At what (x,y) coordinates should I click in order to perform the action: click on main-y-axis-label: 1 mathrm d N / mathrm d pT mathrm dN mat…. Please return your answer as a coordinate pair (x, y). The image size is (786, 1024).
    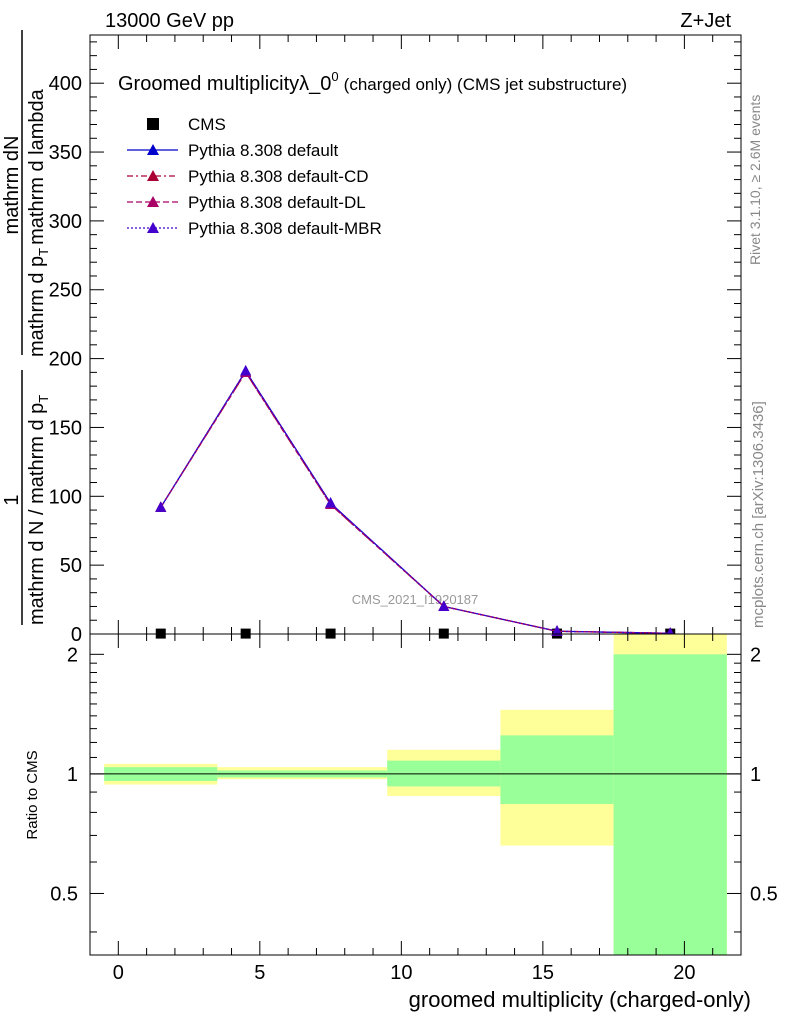
    Looking at the image, I should click on (26, 327).